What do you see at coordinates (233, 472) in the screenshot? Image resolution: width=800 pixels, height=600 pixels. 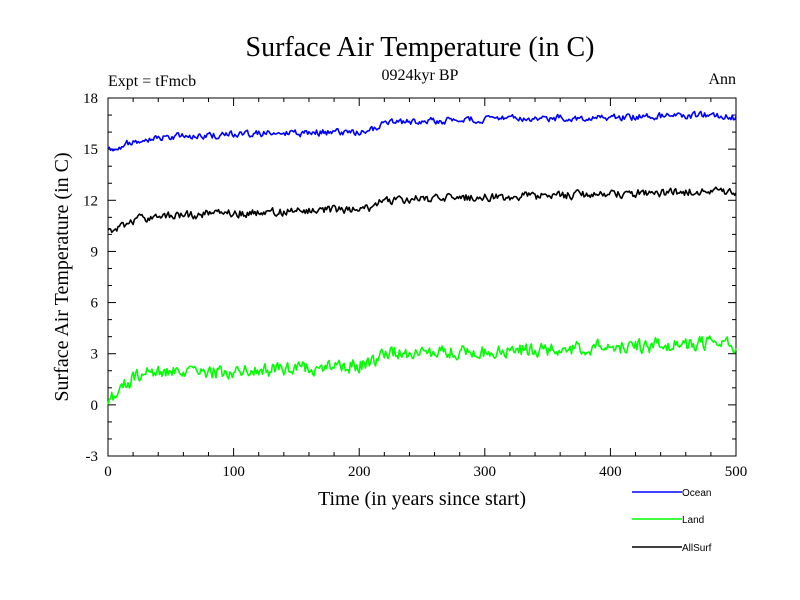 I see `x-tick-label: 100` at bounding box center [233, 472].